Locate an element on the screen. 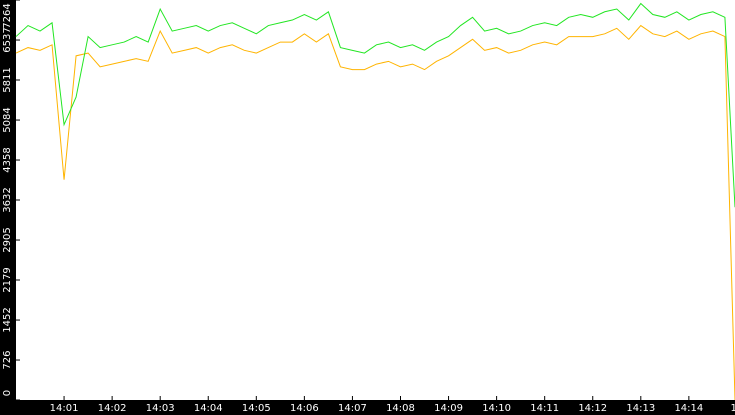  y-tick-label: 726 is located at coordinates (7, 359).